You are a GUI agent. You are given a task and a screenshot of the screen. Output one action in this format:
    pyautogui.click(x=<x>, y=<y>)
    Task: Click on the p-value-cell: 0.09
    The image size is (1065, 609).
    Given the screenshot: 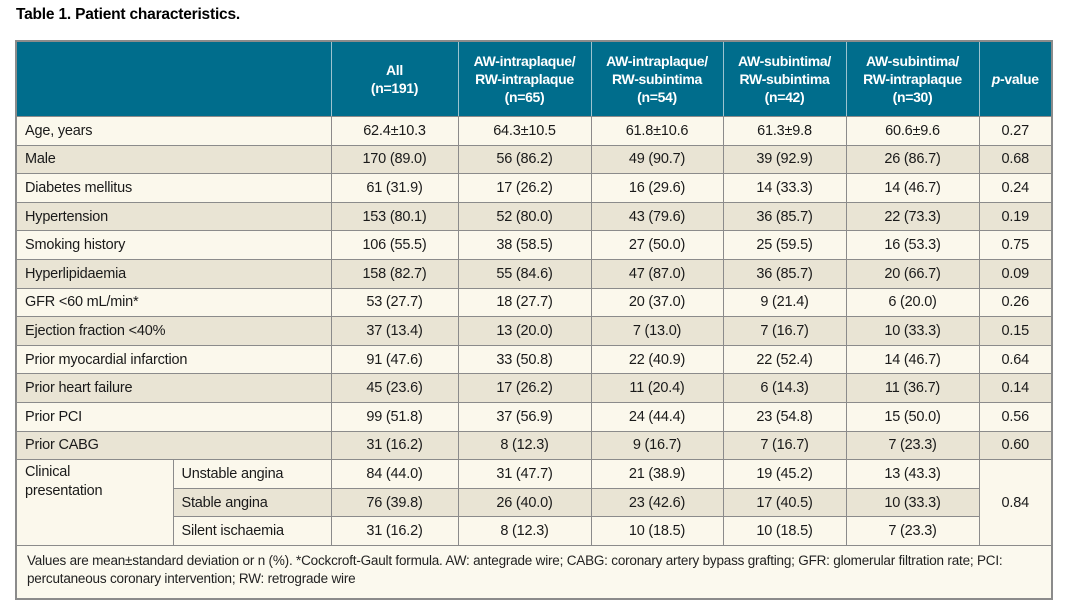 What is the action you would take?
    pyautogui.click(x=1015, y=273)
    